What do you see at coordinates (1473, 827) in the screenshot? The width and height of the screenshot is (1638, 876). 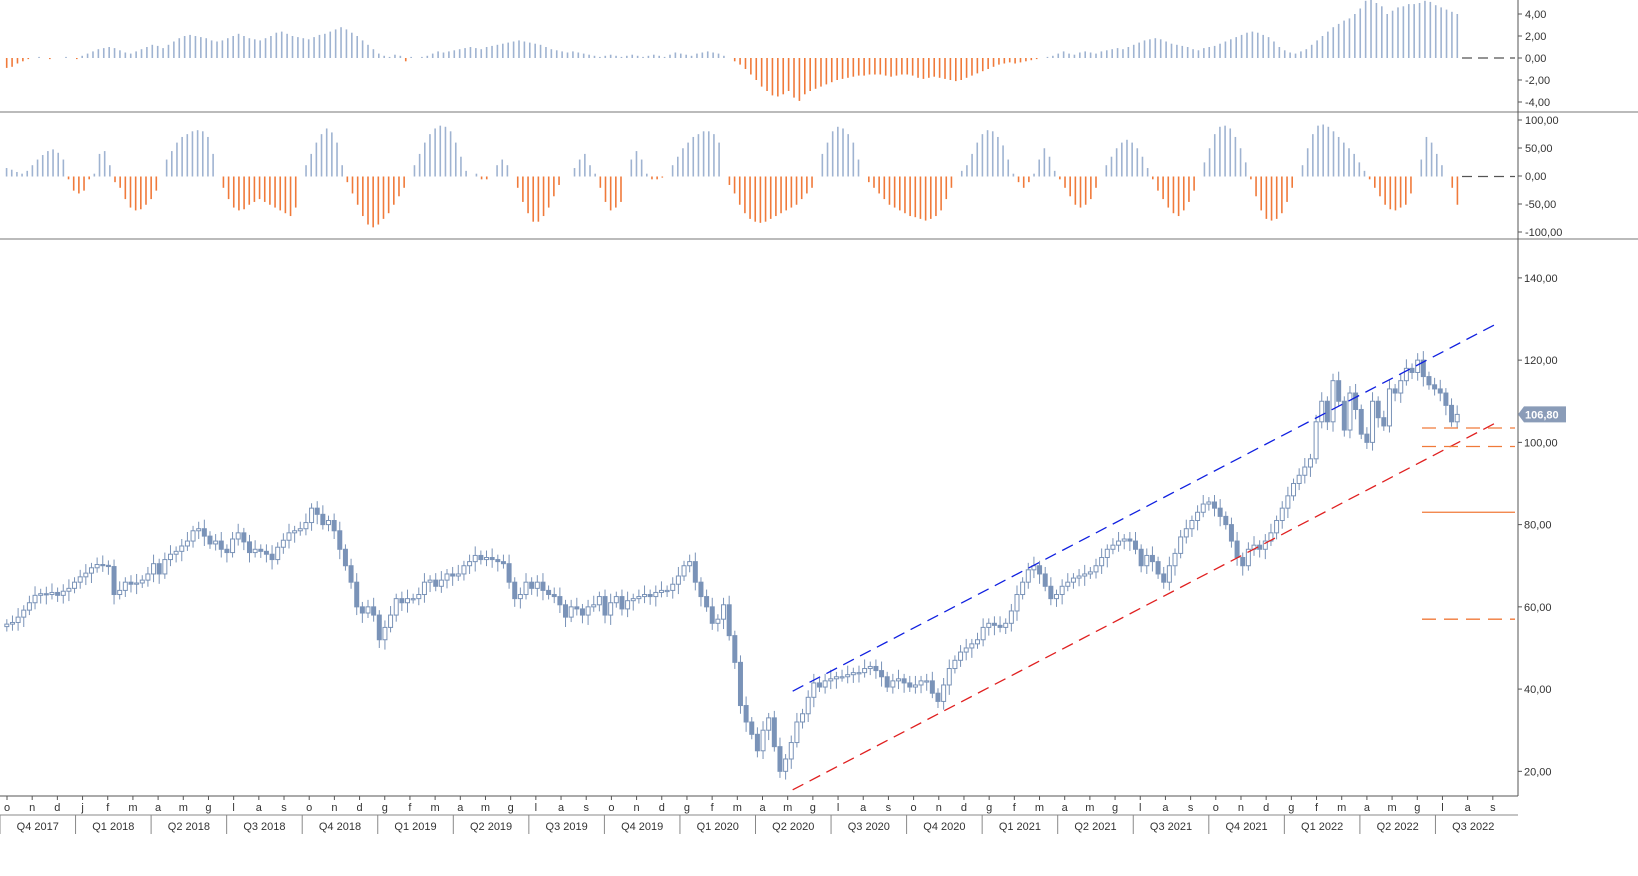 I see `x-quarter-label: Q3 2022` at bounding box center [1473, 827].